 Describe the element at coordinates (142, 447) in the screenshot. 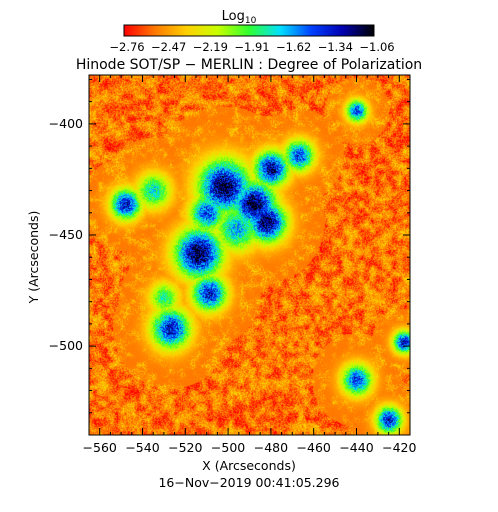

I see `x-tick-label: −540` at that location.